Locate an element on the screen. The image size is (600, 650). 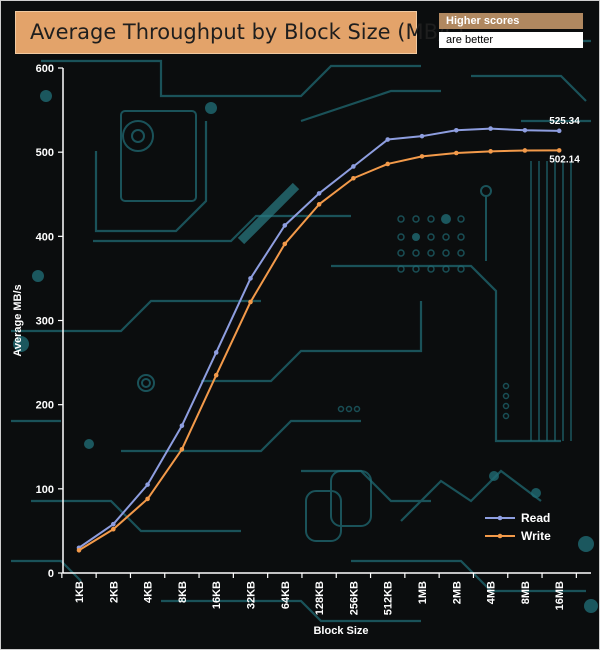
legend-label: Write is located at coordinates (536, 536).